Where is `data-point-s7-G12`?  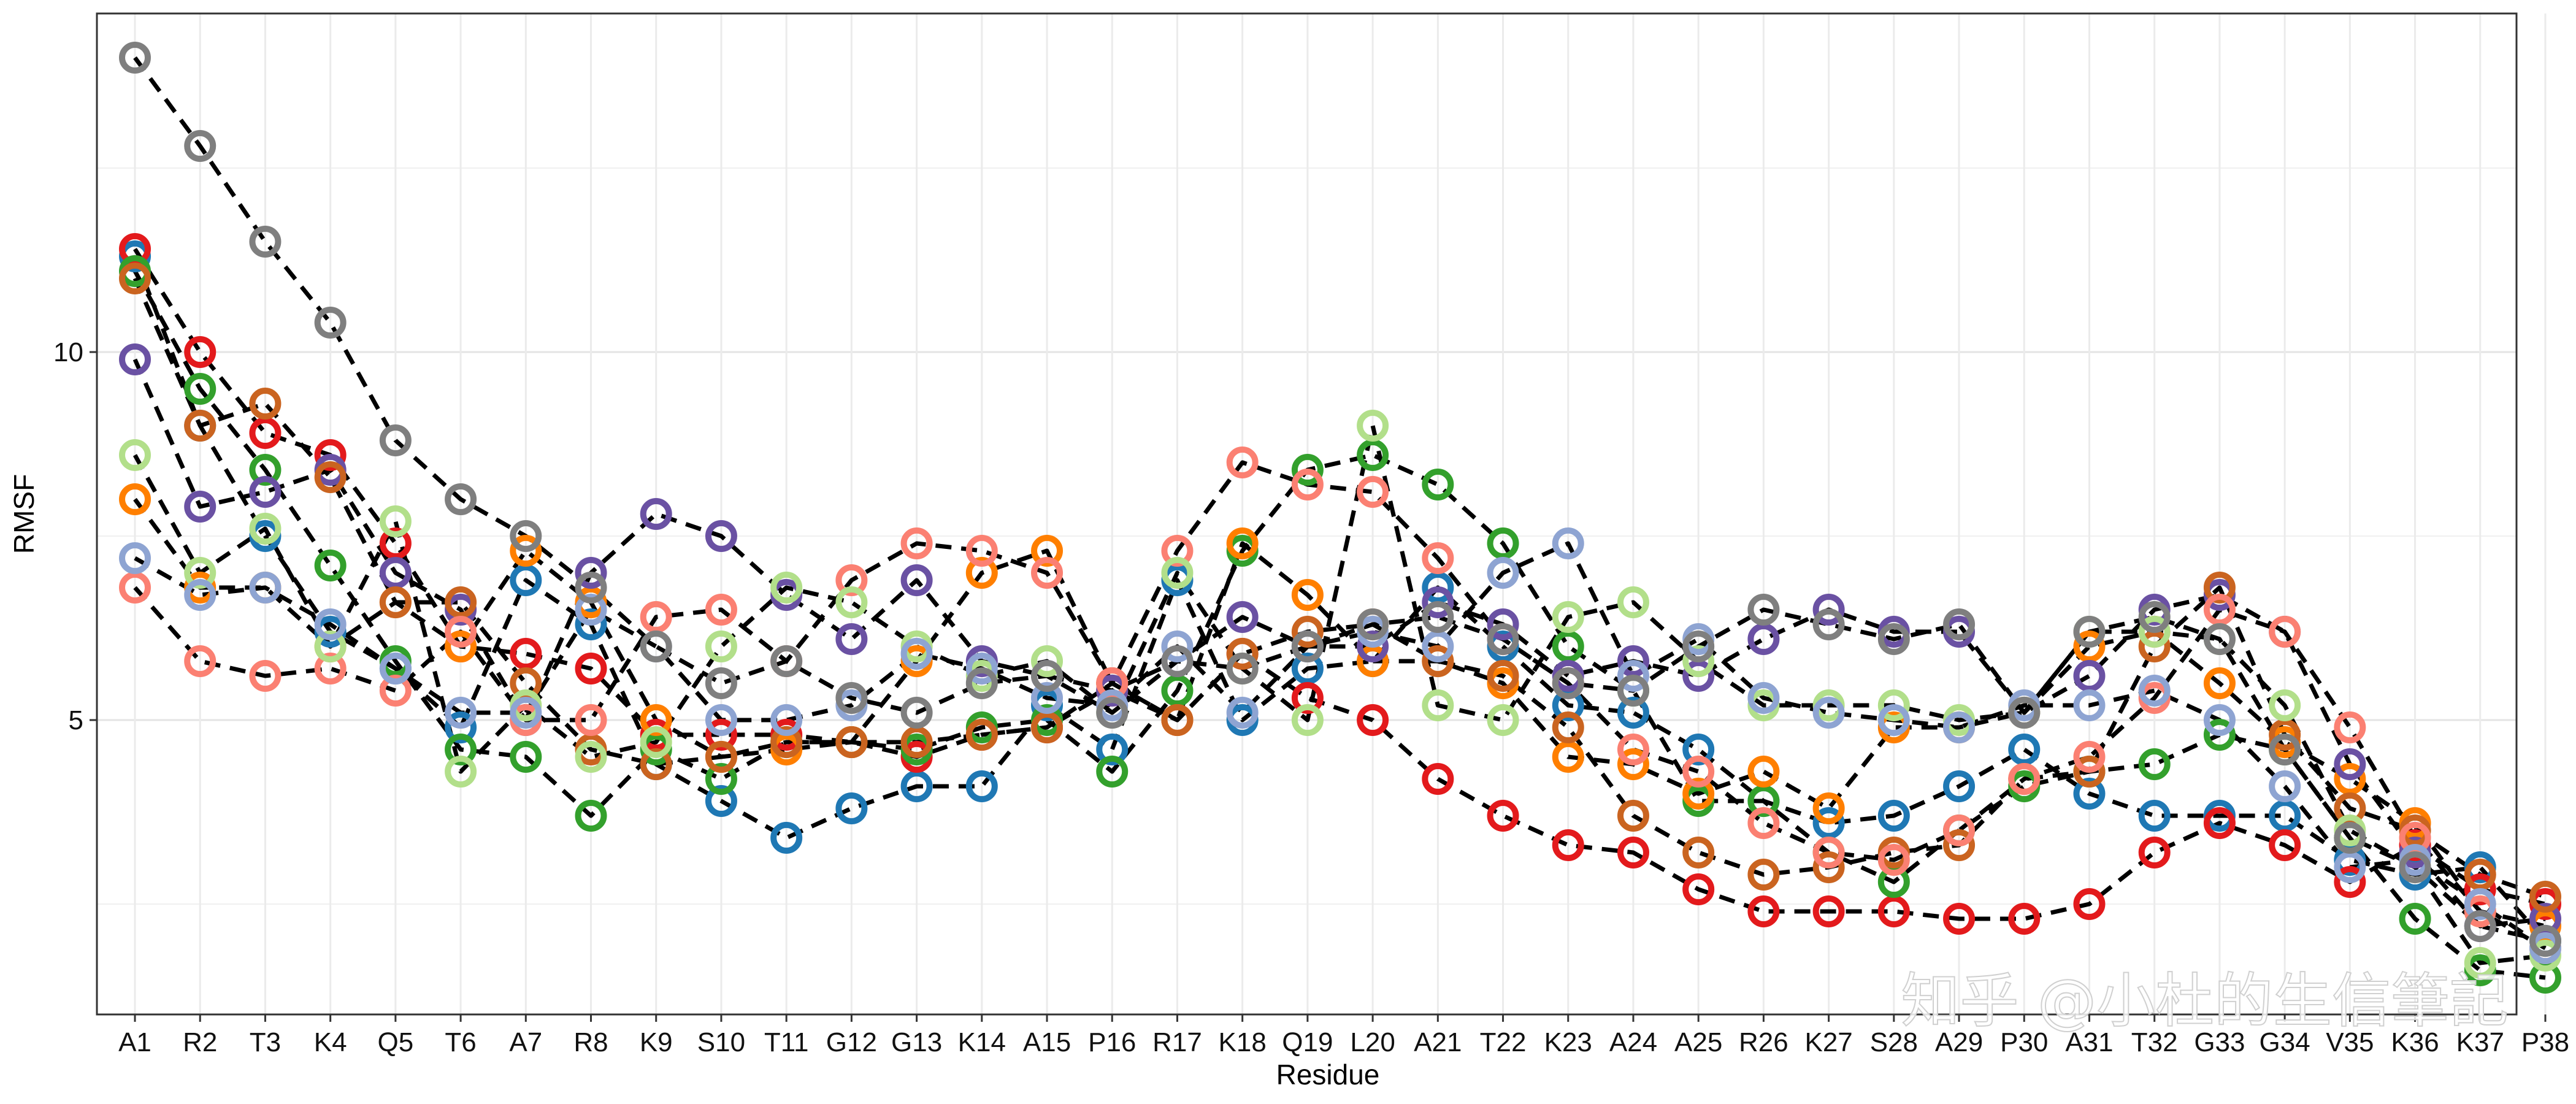
data-point-s7-G12 is located at coordinates (851, 602).